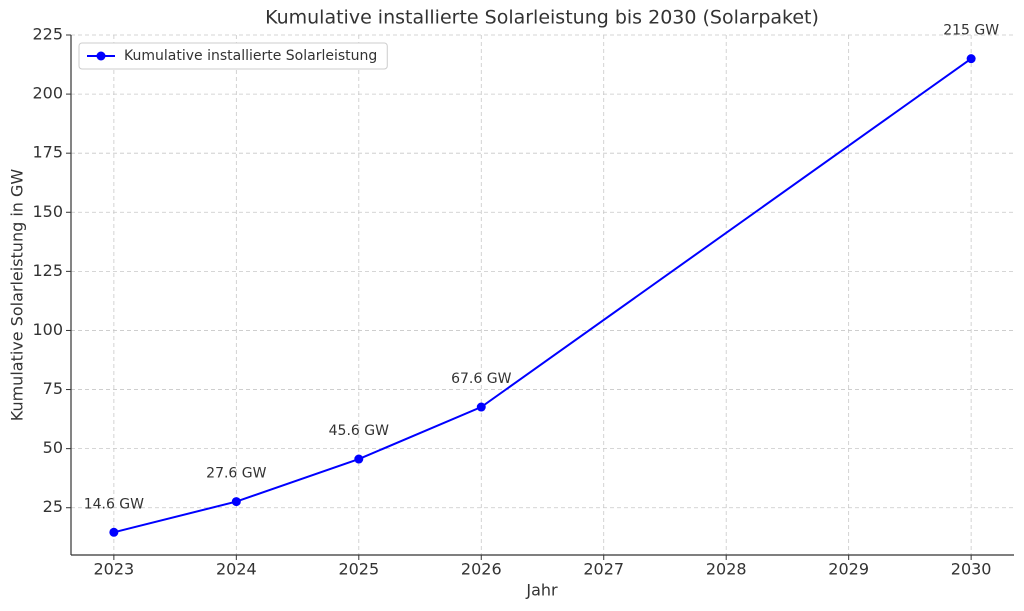  What do you see at coordinates (53, 506) in the screenshot?
I see `y-tick-label: 25` at bounding box center [53, 506].